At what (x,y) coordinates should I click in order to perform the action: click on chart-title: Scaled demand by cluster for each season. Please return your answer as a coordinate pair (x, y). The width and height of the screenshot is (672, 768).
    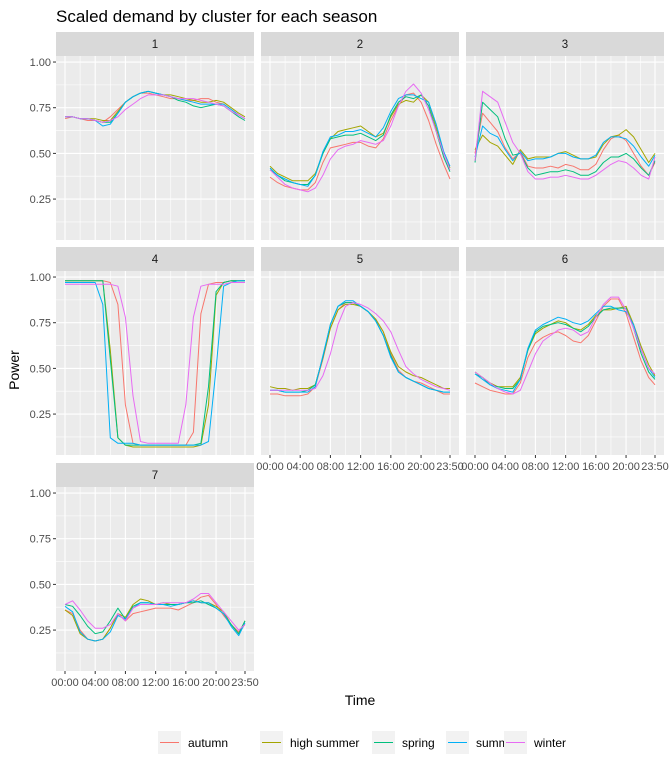
    Looking at the image, I should click on (216, 16).